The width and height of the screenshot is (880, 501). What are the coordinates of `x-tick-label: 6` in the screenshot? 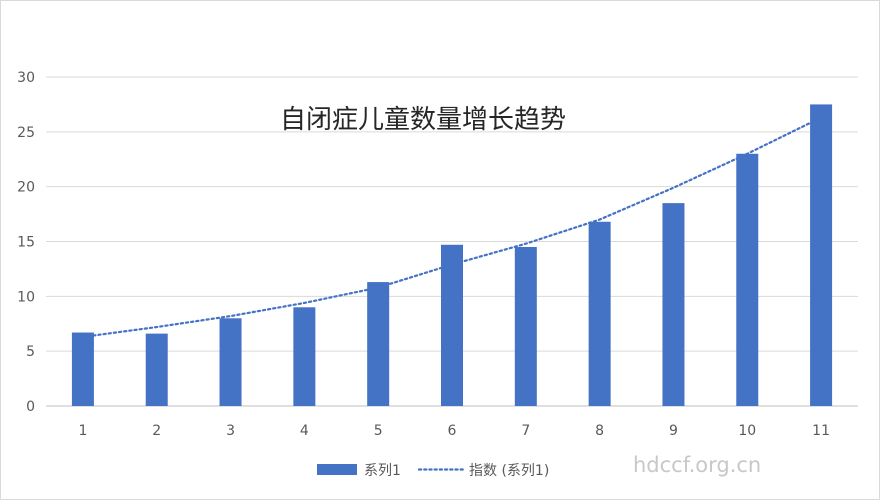 It's located at (452, 431).